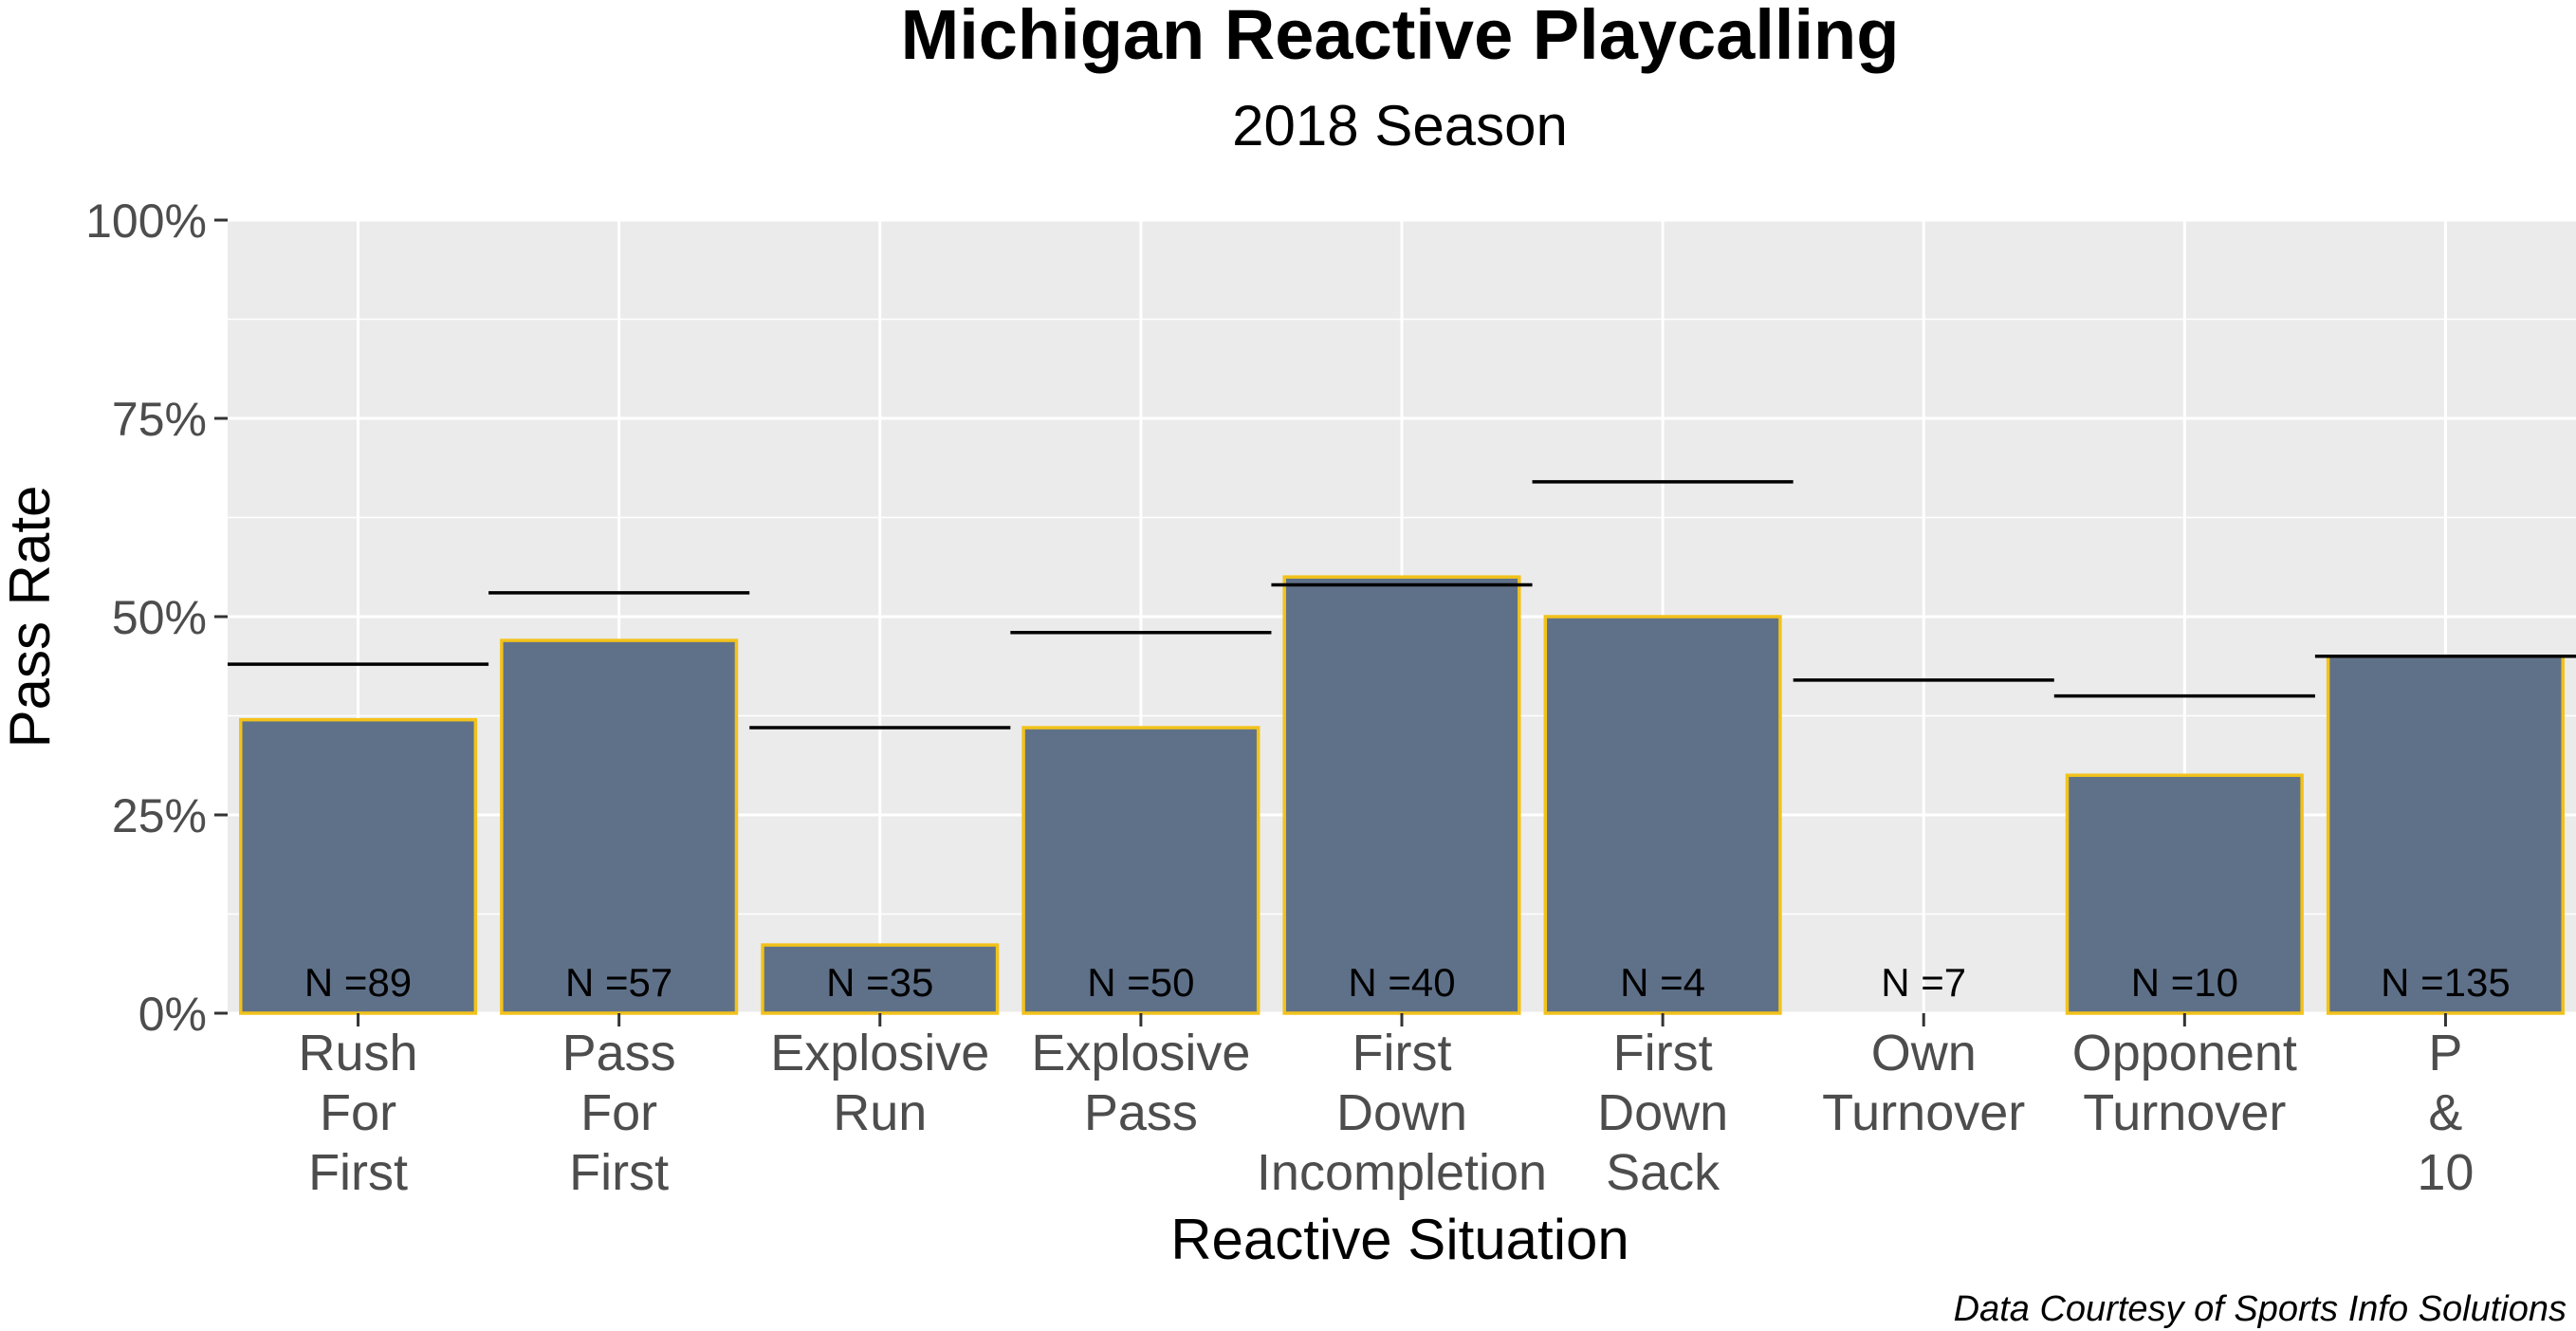  Describe the element at coordinates (1140, 982) in the screenshot. I see `n-label: N =50` at that location.